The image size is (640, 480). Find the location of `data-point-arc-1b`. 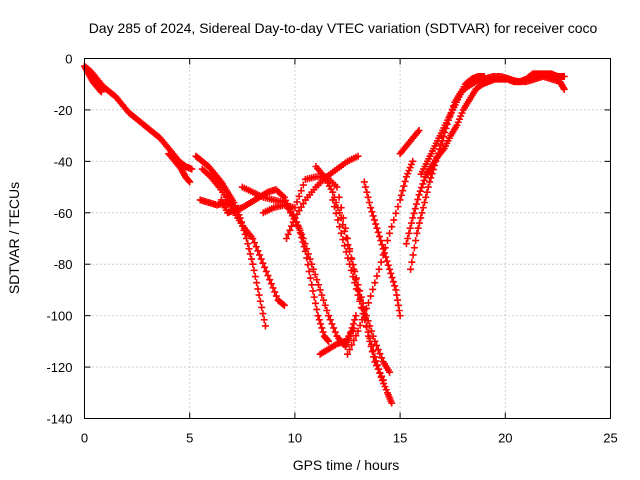

data-point-arc-1b is located at coordinates (100, 91).